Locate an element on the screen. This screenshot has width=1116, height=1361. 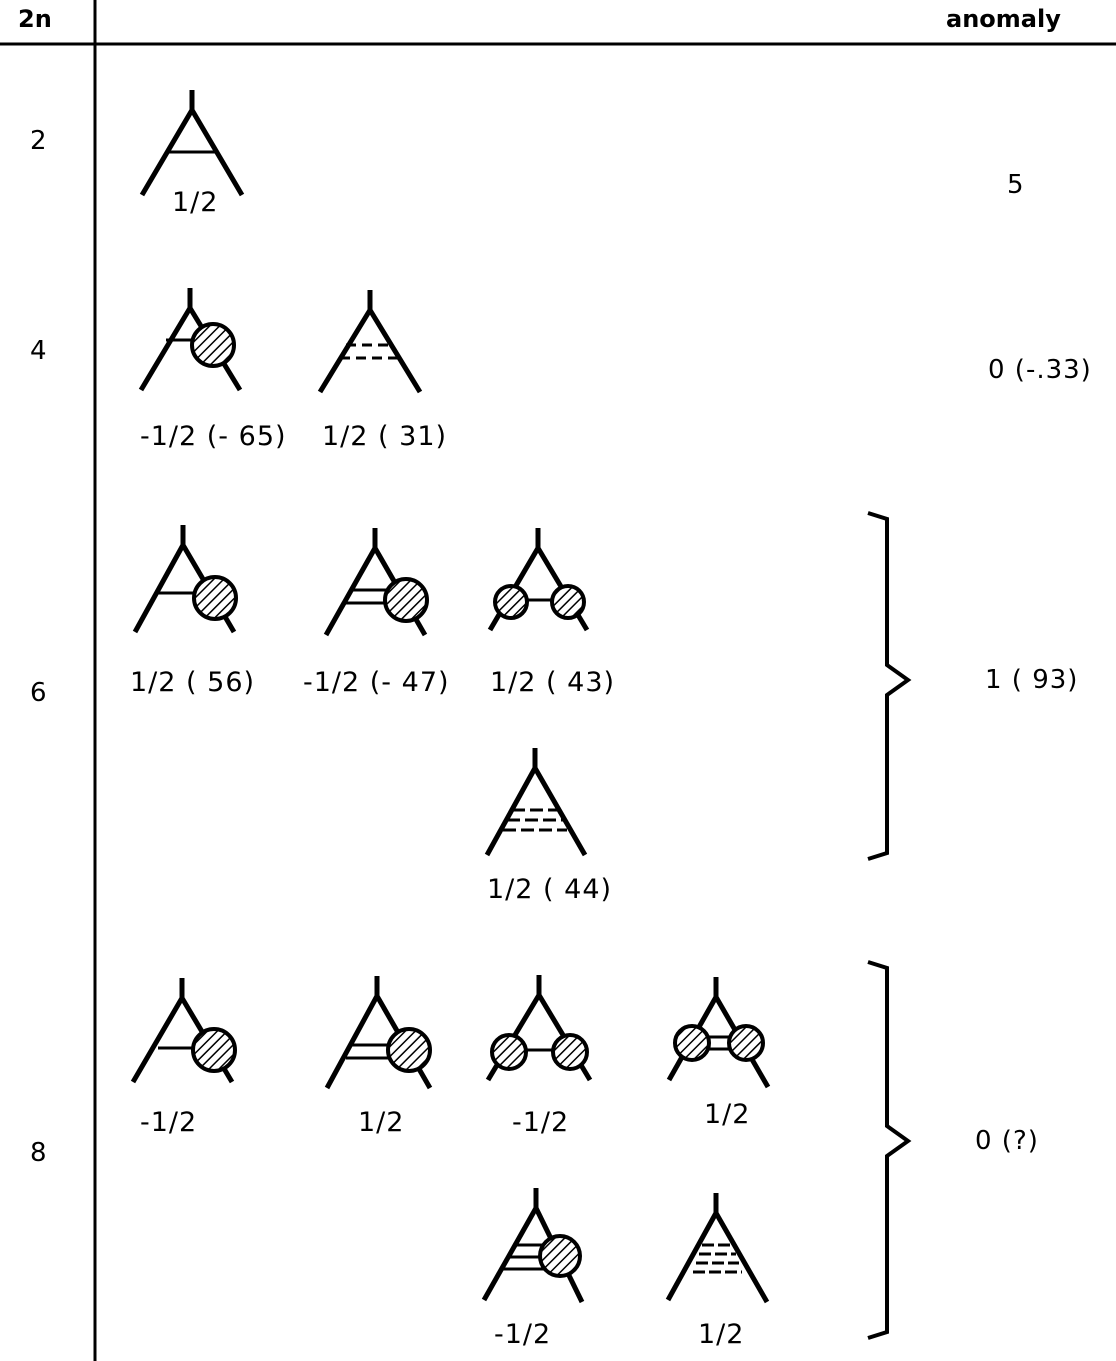
header-anomaly: anomaly is located at coordinates (1003, 19).